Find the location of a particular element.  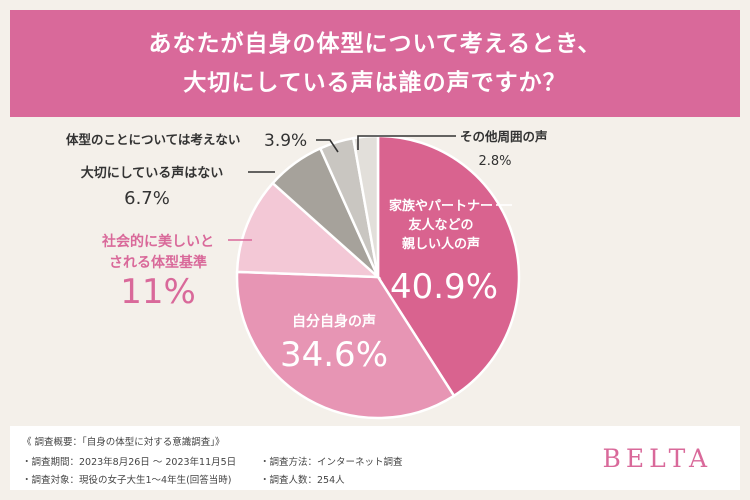

survey-period: ・調査期間：2023年8月26日 〜 2023年11月5日 is located at coordinates (129, 462).